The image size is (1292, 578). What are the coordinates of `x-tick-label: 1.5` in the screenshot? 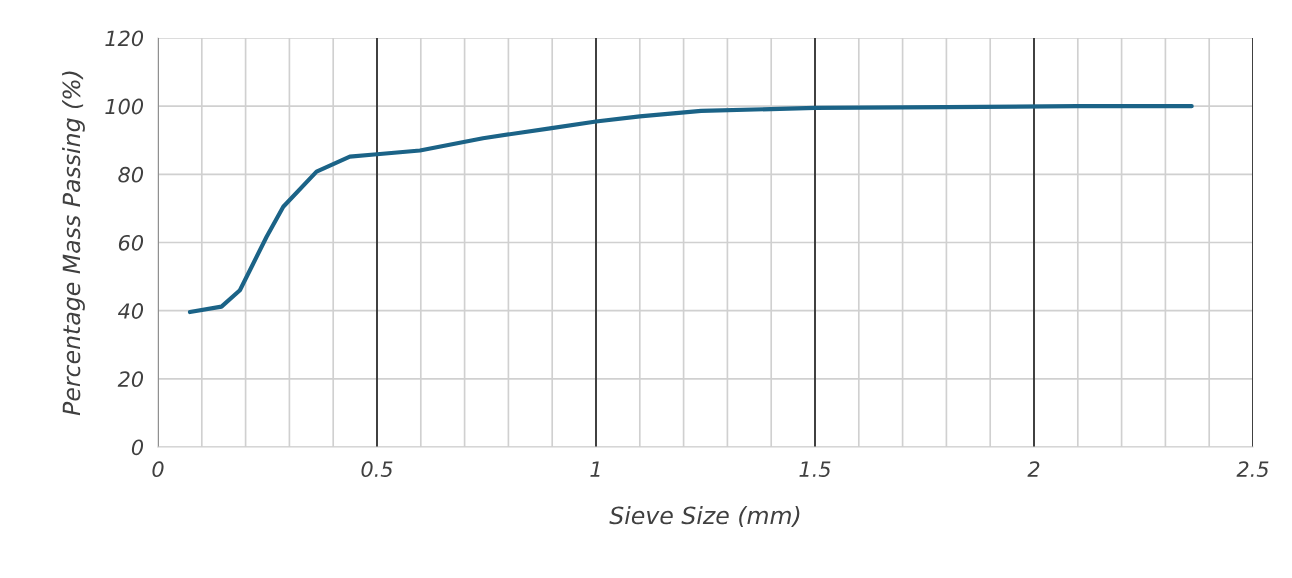 It's located at (815, 469).